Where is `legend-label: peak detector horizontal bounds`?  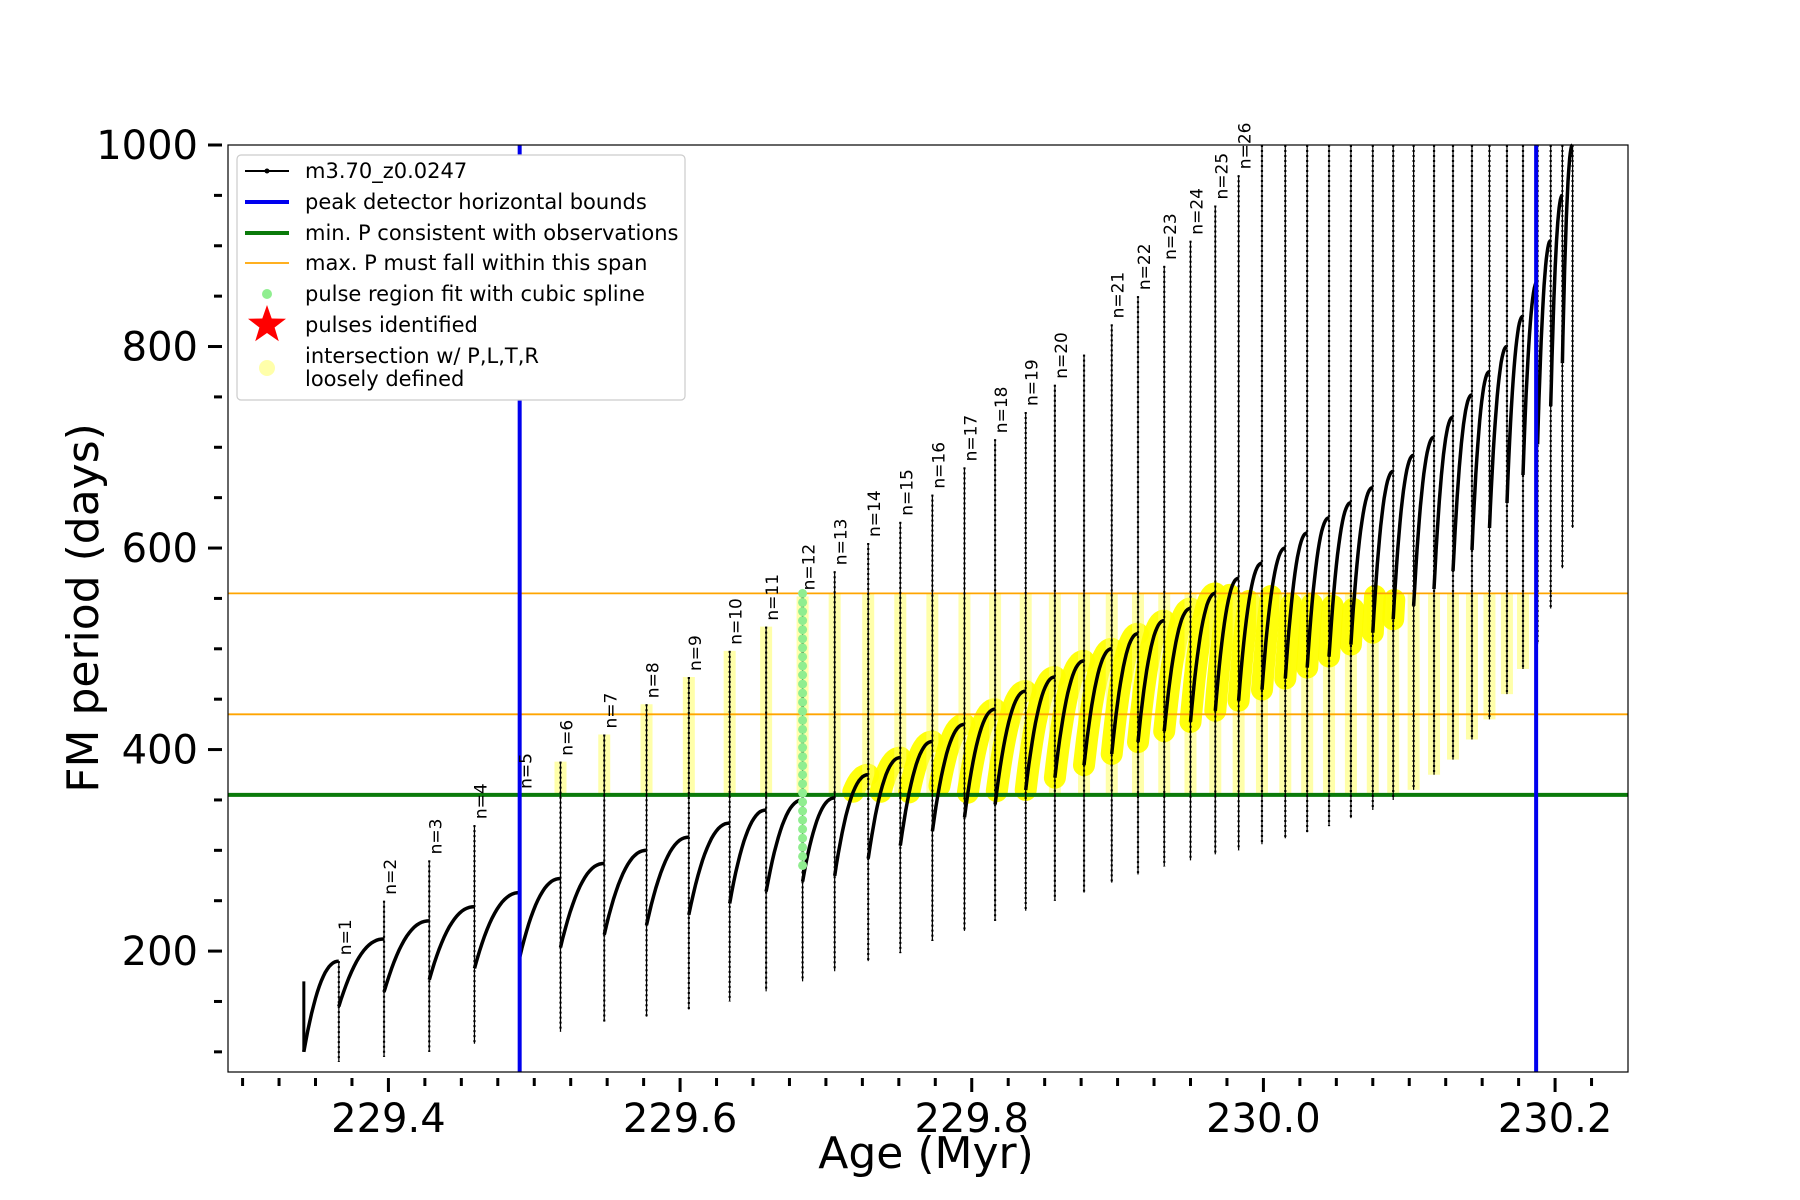 legend-label: peak detector horizontal bounds is located at coordinates (476, 202).